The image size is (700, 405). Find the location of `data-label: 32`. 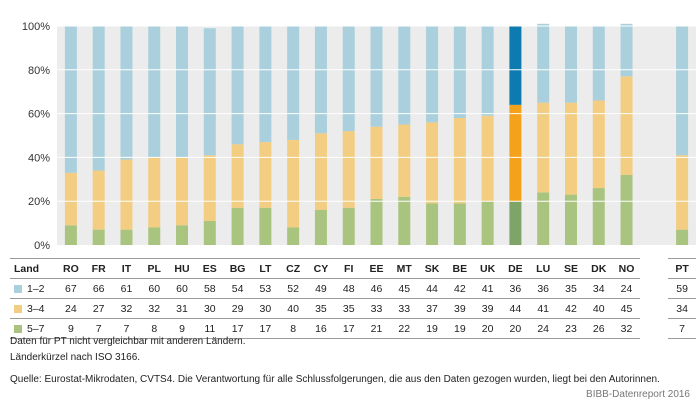

data-label: 32 is located at coordinates (126, 308).